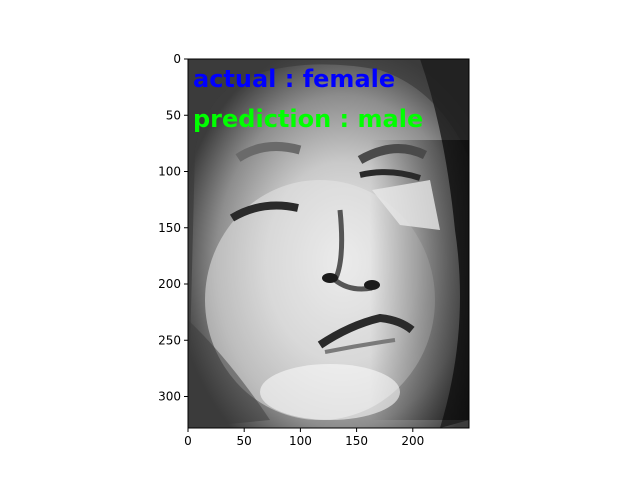 This screenshot has height=480, width=640. What do you see at coordinates (244, 441) in the screenshot?
I see `x-tick-label: 50` at bounding box center [244, 441].